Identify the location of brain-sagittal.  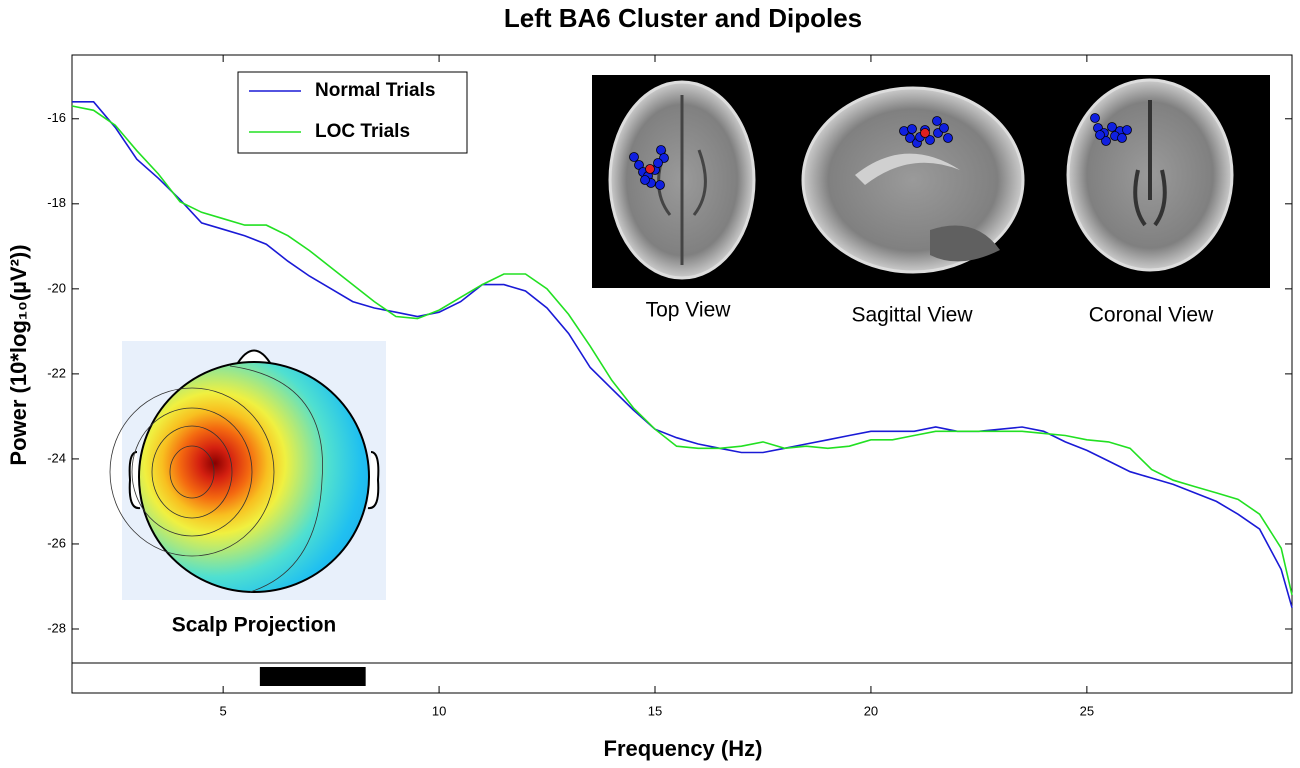
(913, 180).